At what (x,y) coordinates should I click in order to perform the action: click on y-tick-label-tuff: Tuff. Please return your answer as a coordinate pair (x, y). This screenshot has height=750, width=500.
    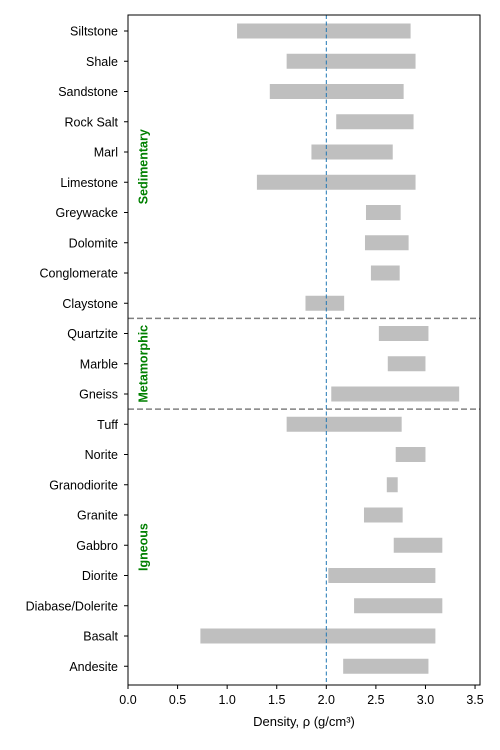
    Looking at the image, I should click on (107, 425).